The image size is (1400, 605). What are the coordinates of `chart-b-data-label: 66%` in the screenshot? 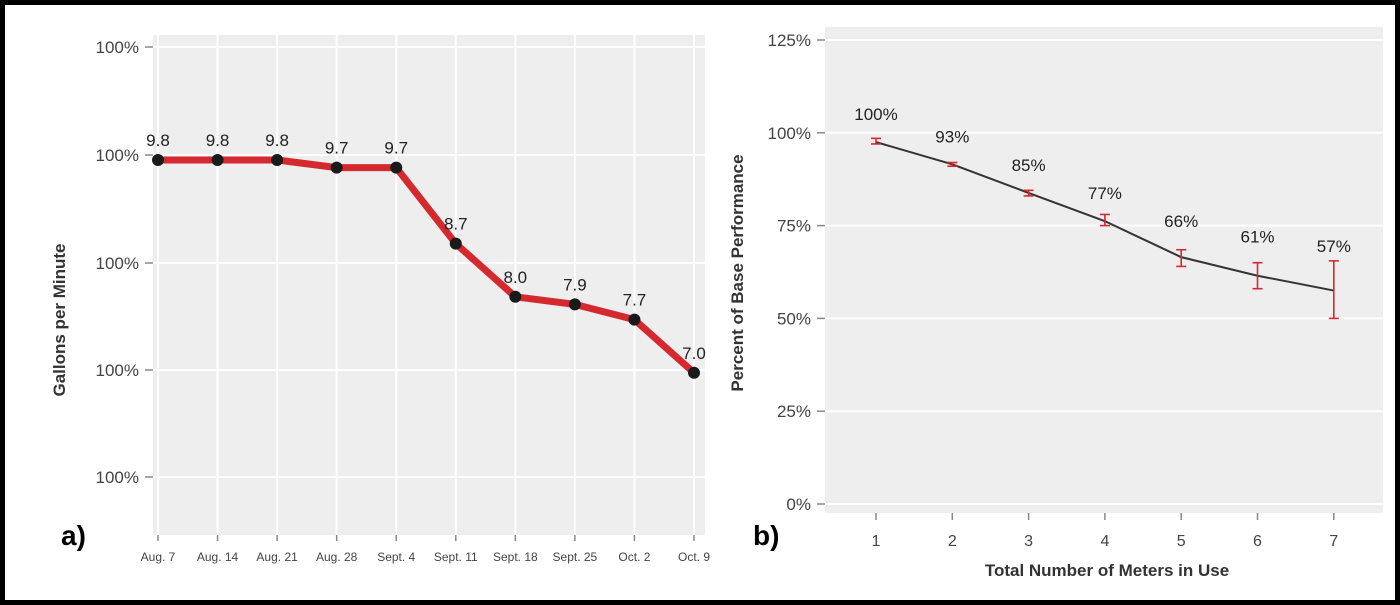 It's located at (1181, 221).